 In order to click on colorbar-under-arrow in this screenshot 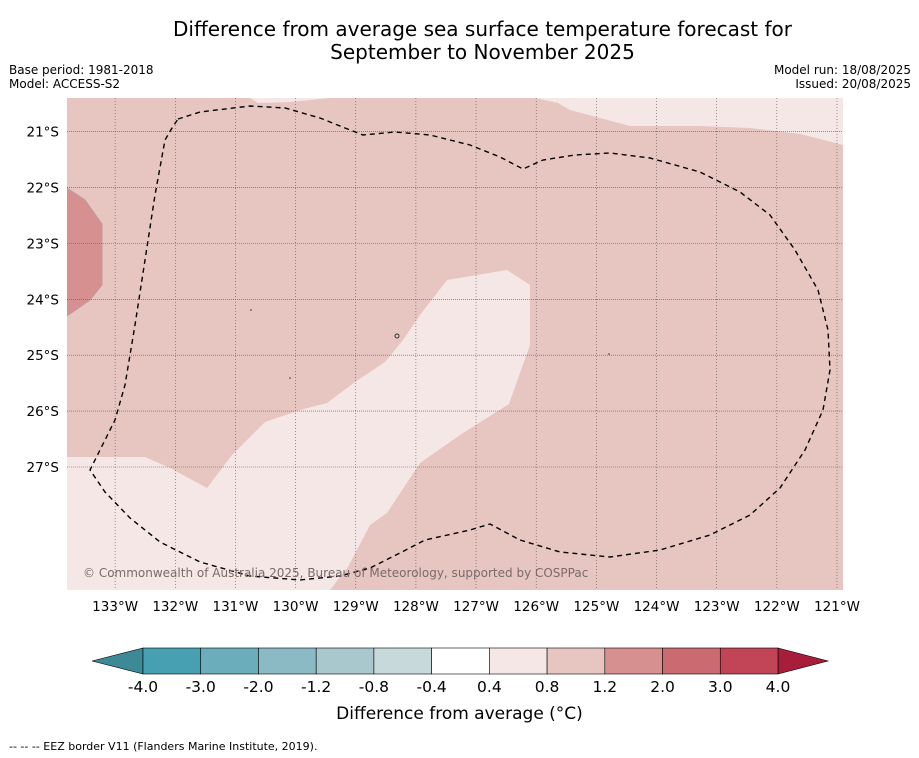, I will do `click(117, 661)`.